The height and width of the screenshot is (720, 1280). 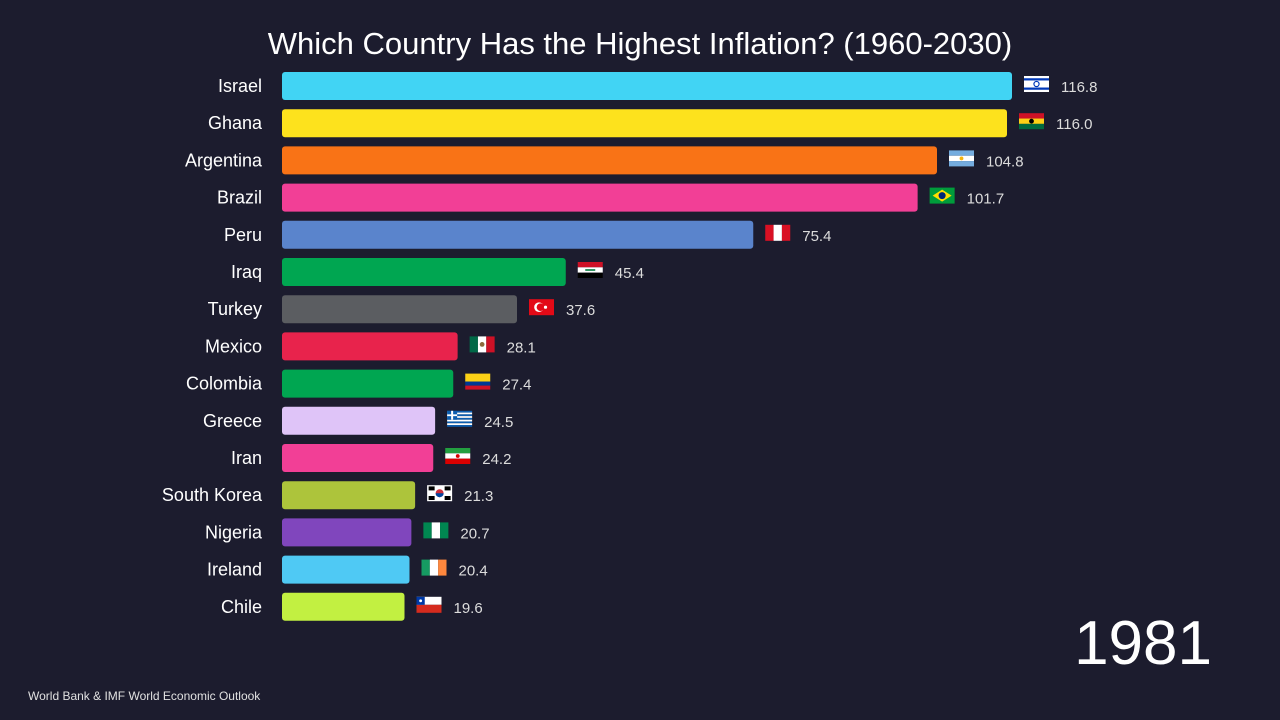 I want to click on bar-colombia, so click(x=368, y=383).